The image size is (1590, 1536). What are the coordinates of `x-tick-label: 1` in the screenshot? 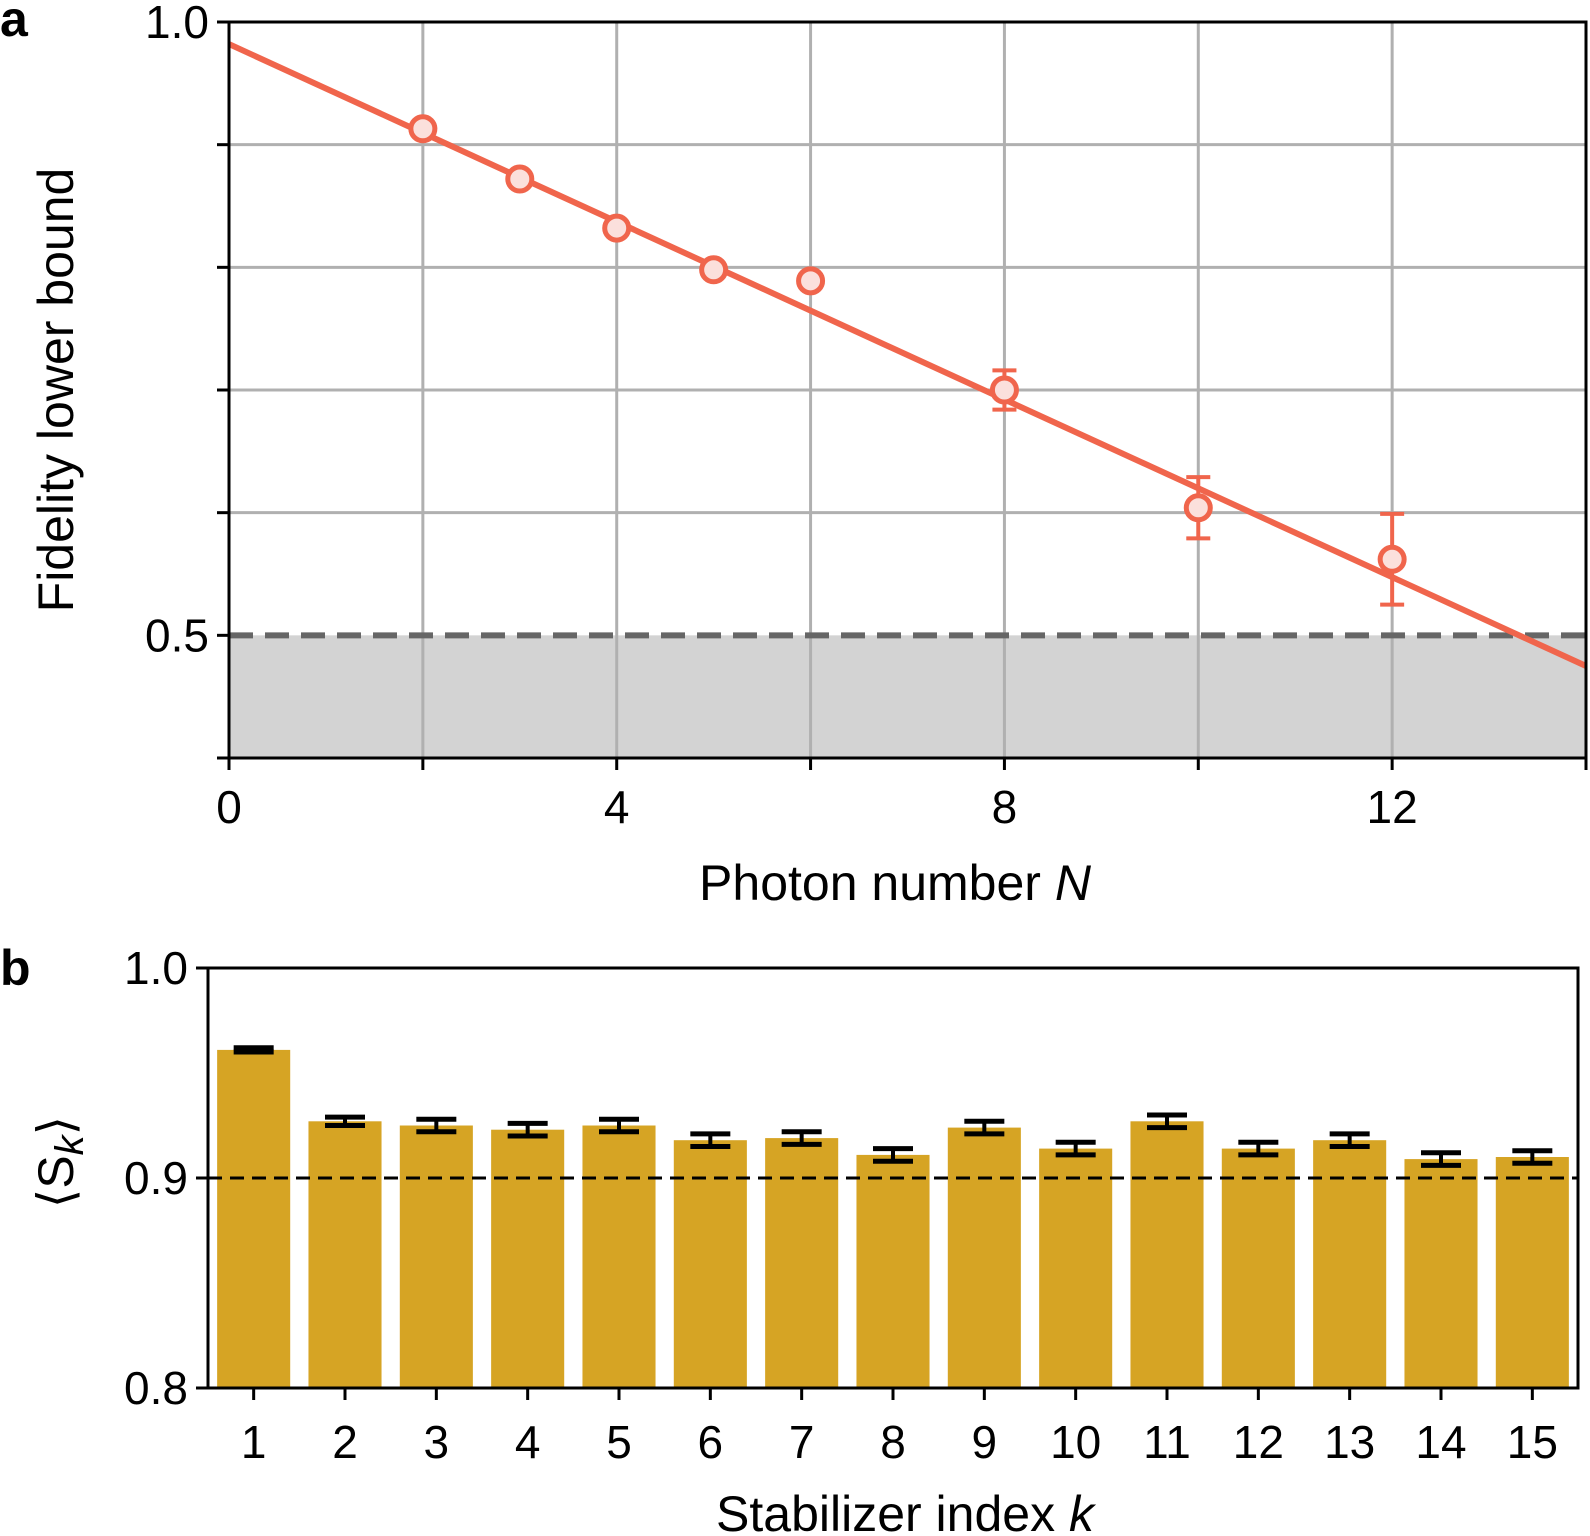 It's located at (254, 1442).